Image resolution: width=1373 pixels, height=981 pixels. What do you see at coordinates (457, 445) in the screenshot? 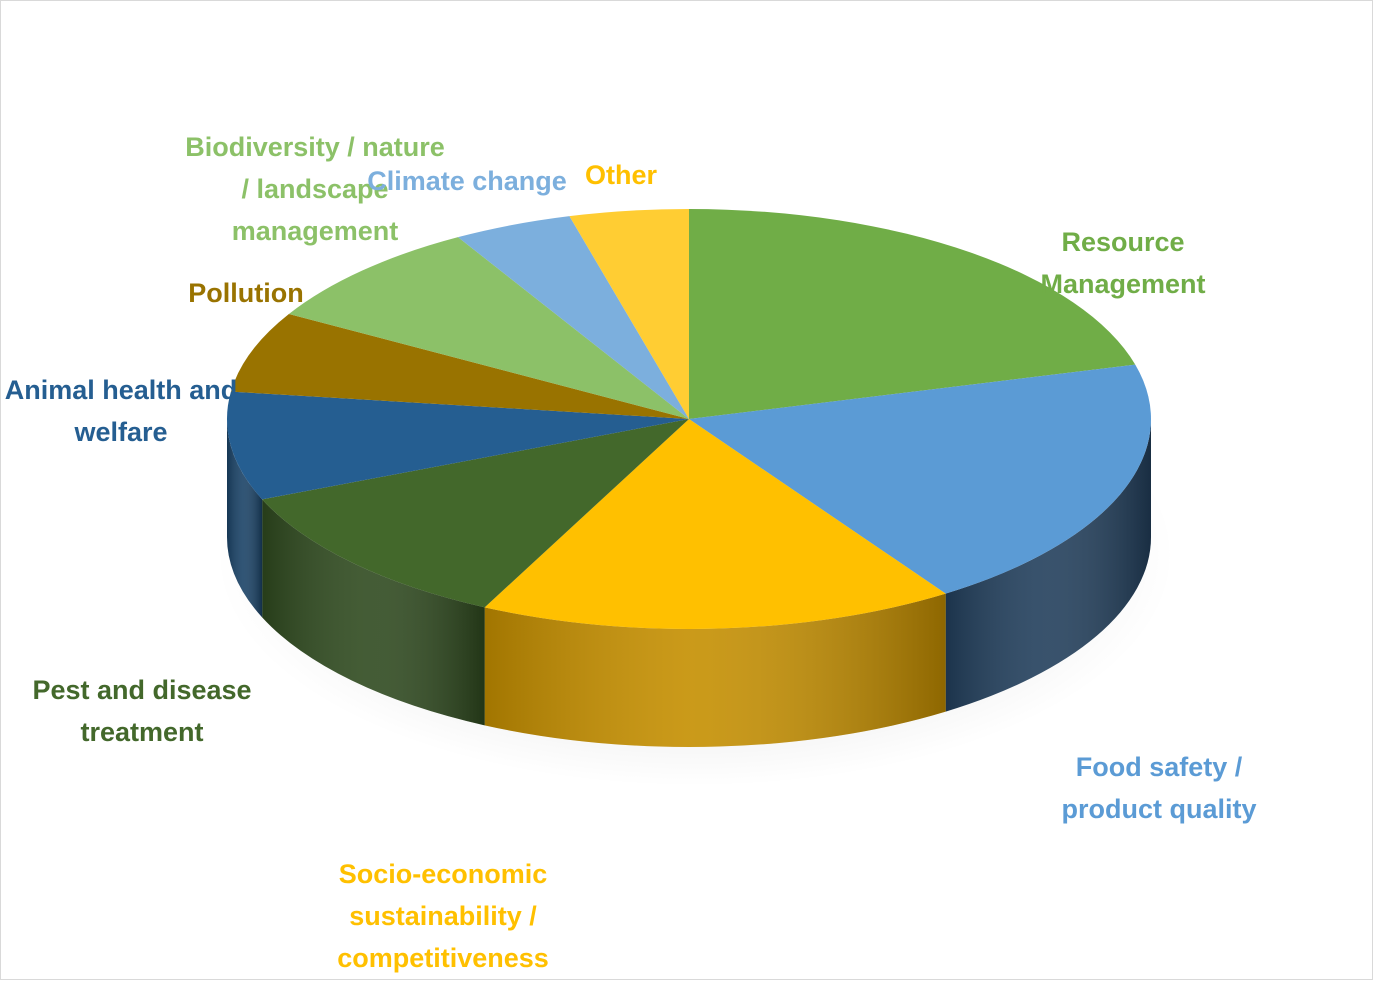
I see `pie-slice-animal-health-and-welfare` at bounding box center [457, 445].